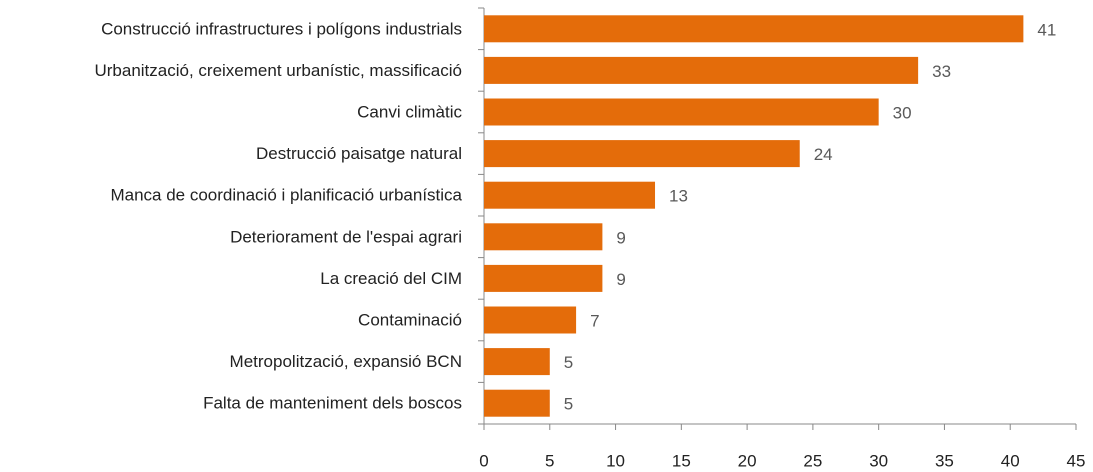  Describe the element at coordinates (549, 460) in the screenshot. I see `x-tick-label: 5` at that location.